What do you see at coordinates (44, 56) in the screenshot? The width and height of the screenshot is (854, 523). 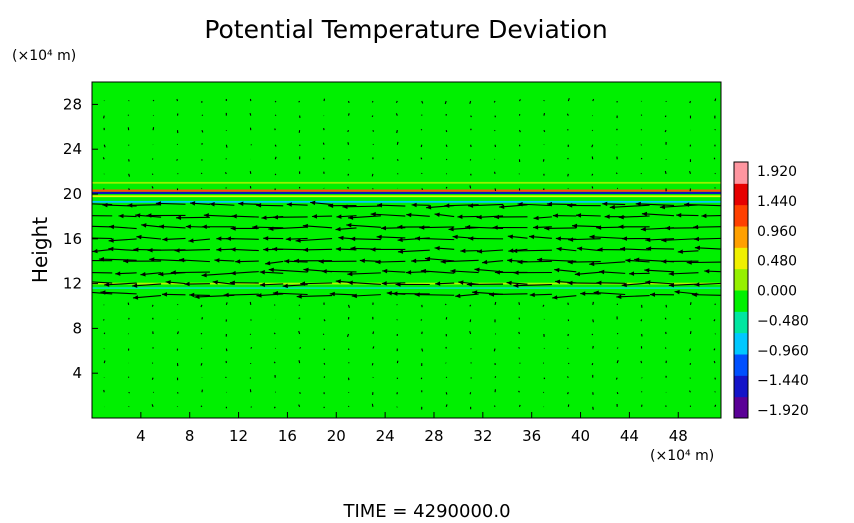 I see `y-units-label: (×10⁴ m)` at bounding box center [44, 56].